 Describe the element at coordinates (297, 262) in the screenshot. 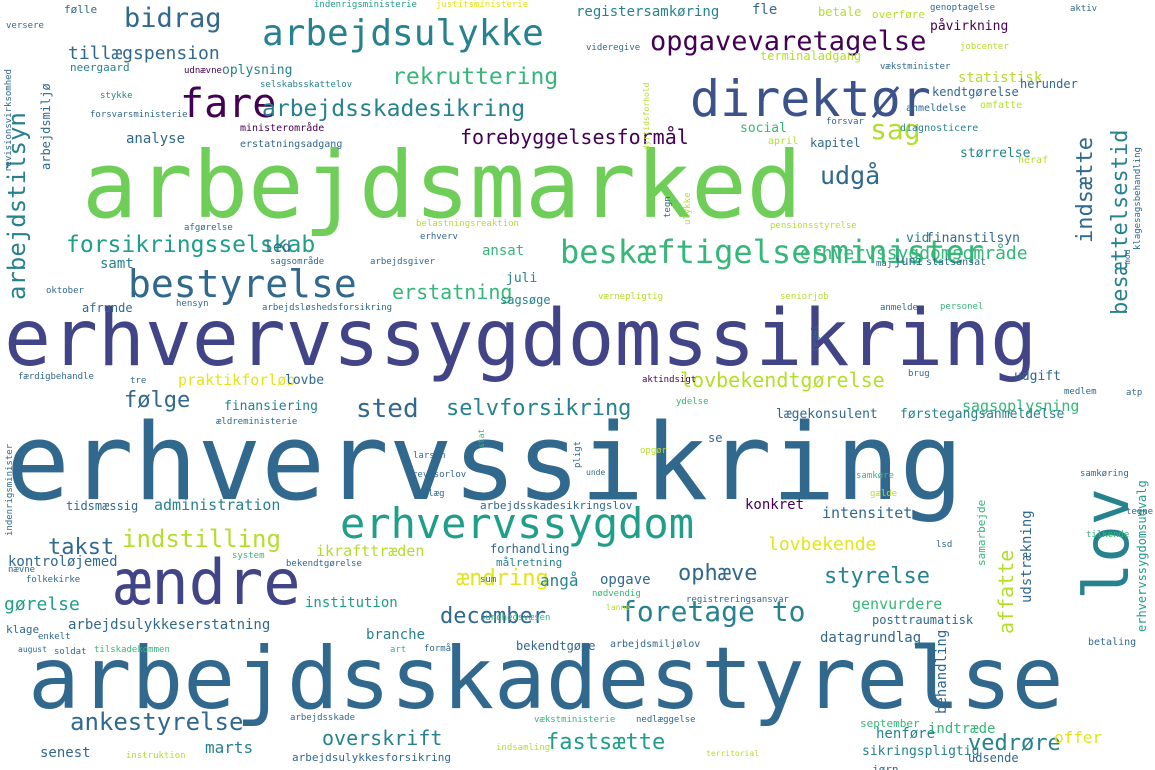

I see `word: sagsområde` at that location.